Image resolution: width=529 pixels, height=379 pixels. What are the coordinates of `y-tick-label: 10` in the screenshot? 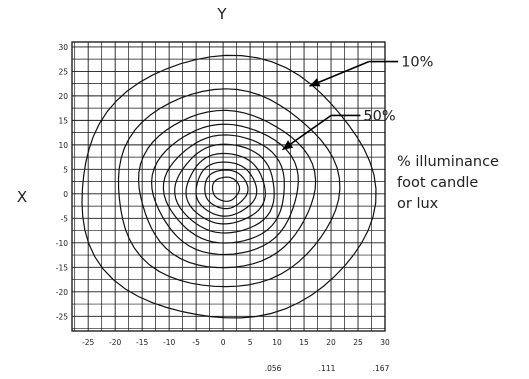 It's located at (63, 145).